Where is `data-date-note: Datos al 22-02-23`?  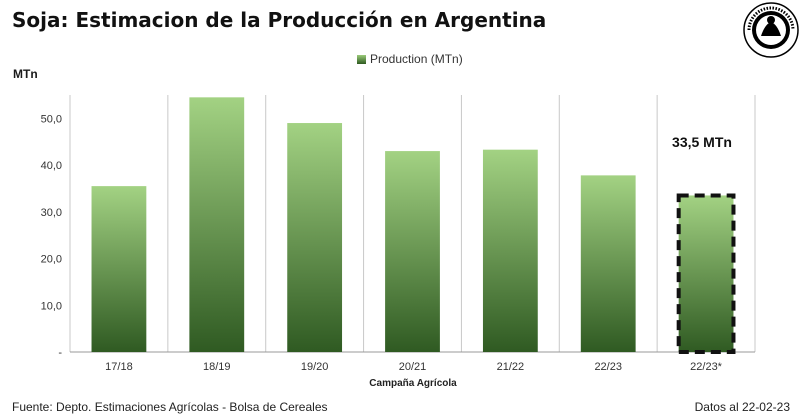 data-date-note: Datos al 22-02-23 is located at coordinates (742, 407).